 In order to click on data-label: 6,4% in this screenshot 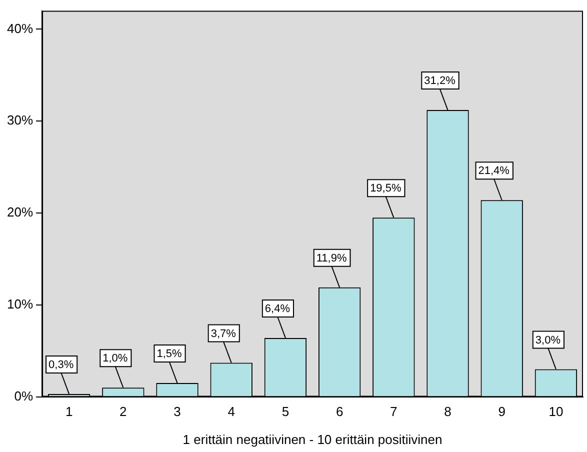, I will do `click(277, 309)`.